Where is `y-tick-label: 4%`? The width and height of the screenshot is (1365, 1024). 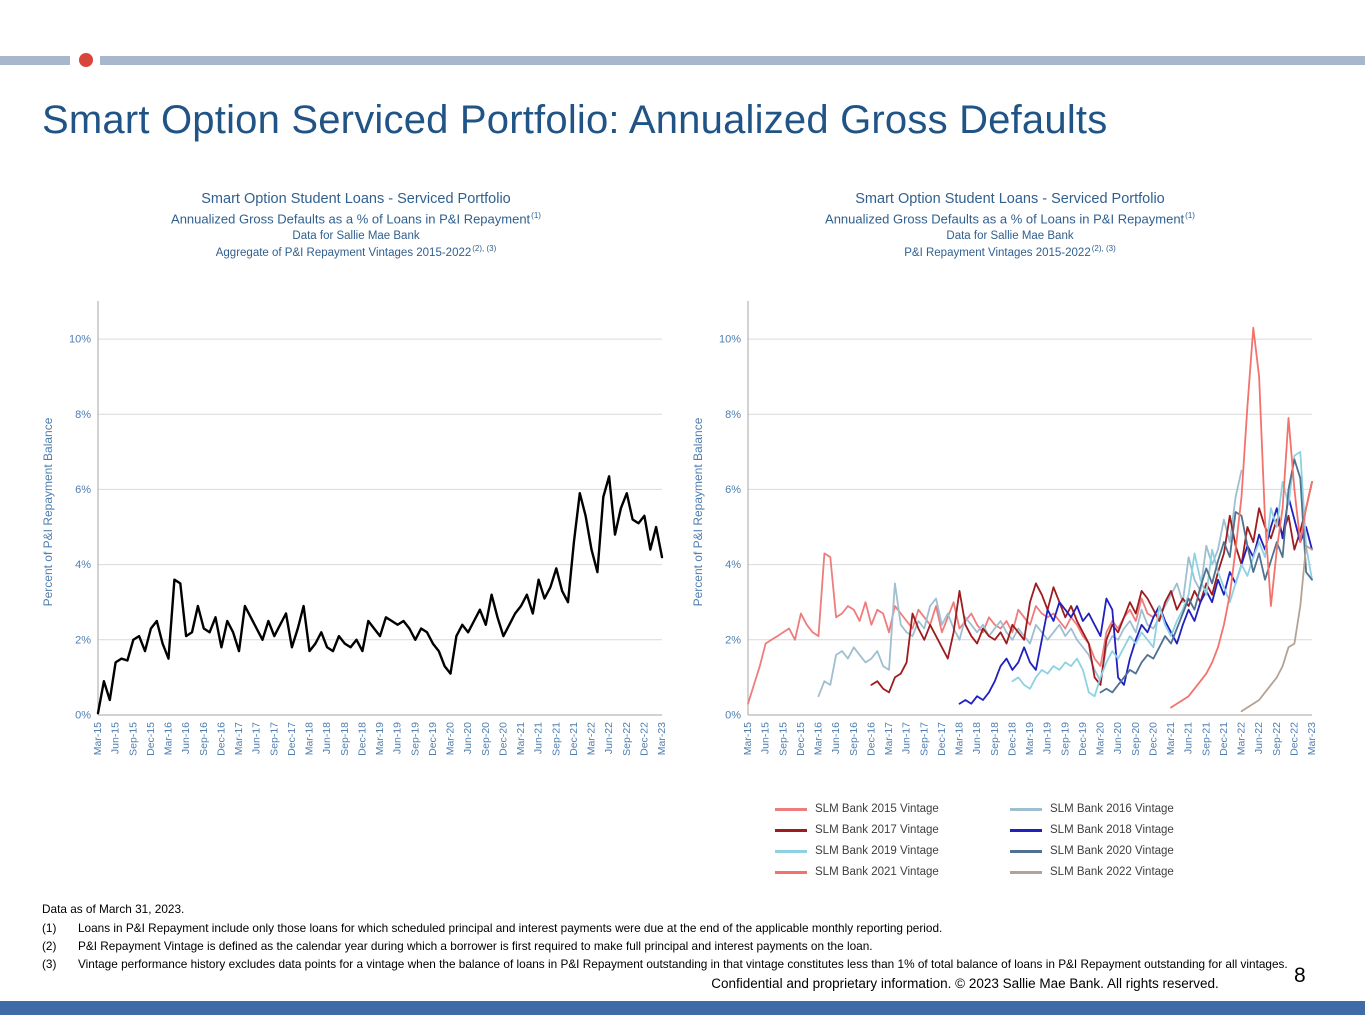
y-tick-label: 4% is located at coordinates (83, 565).